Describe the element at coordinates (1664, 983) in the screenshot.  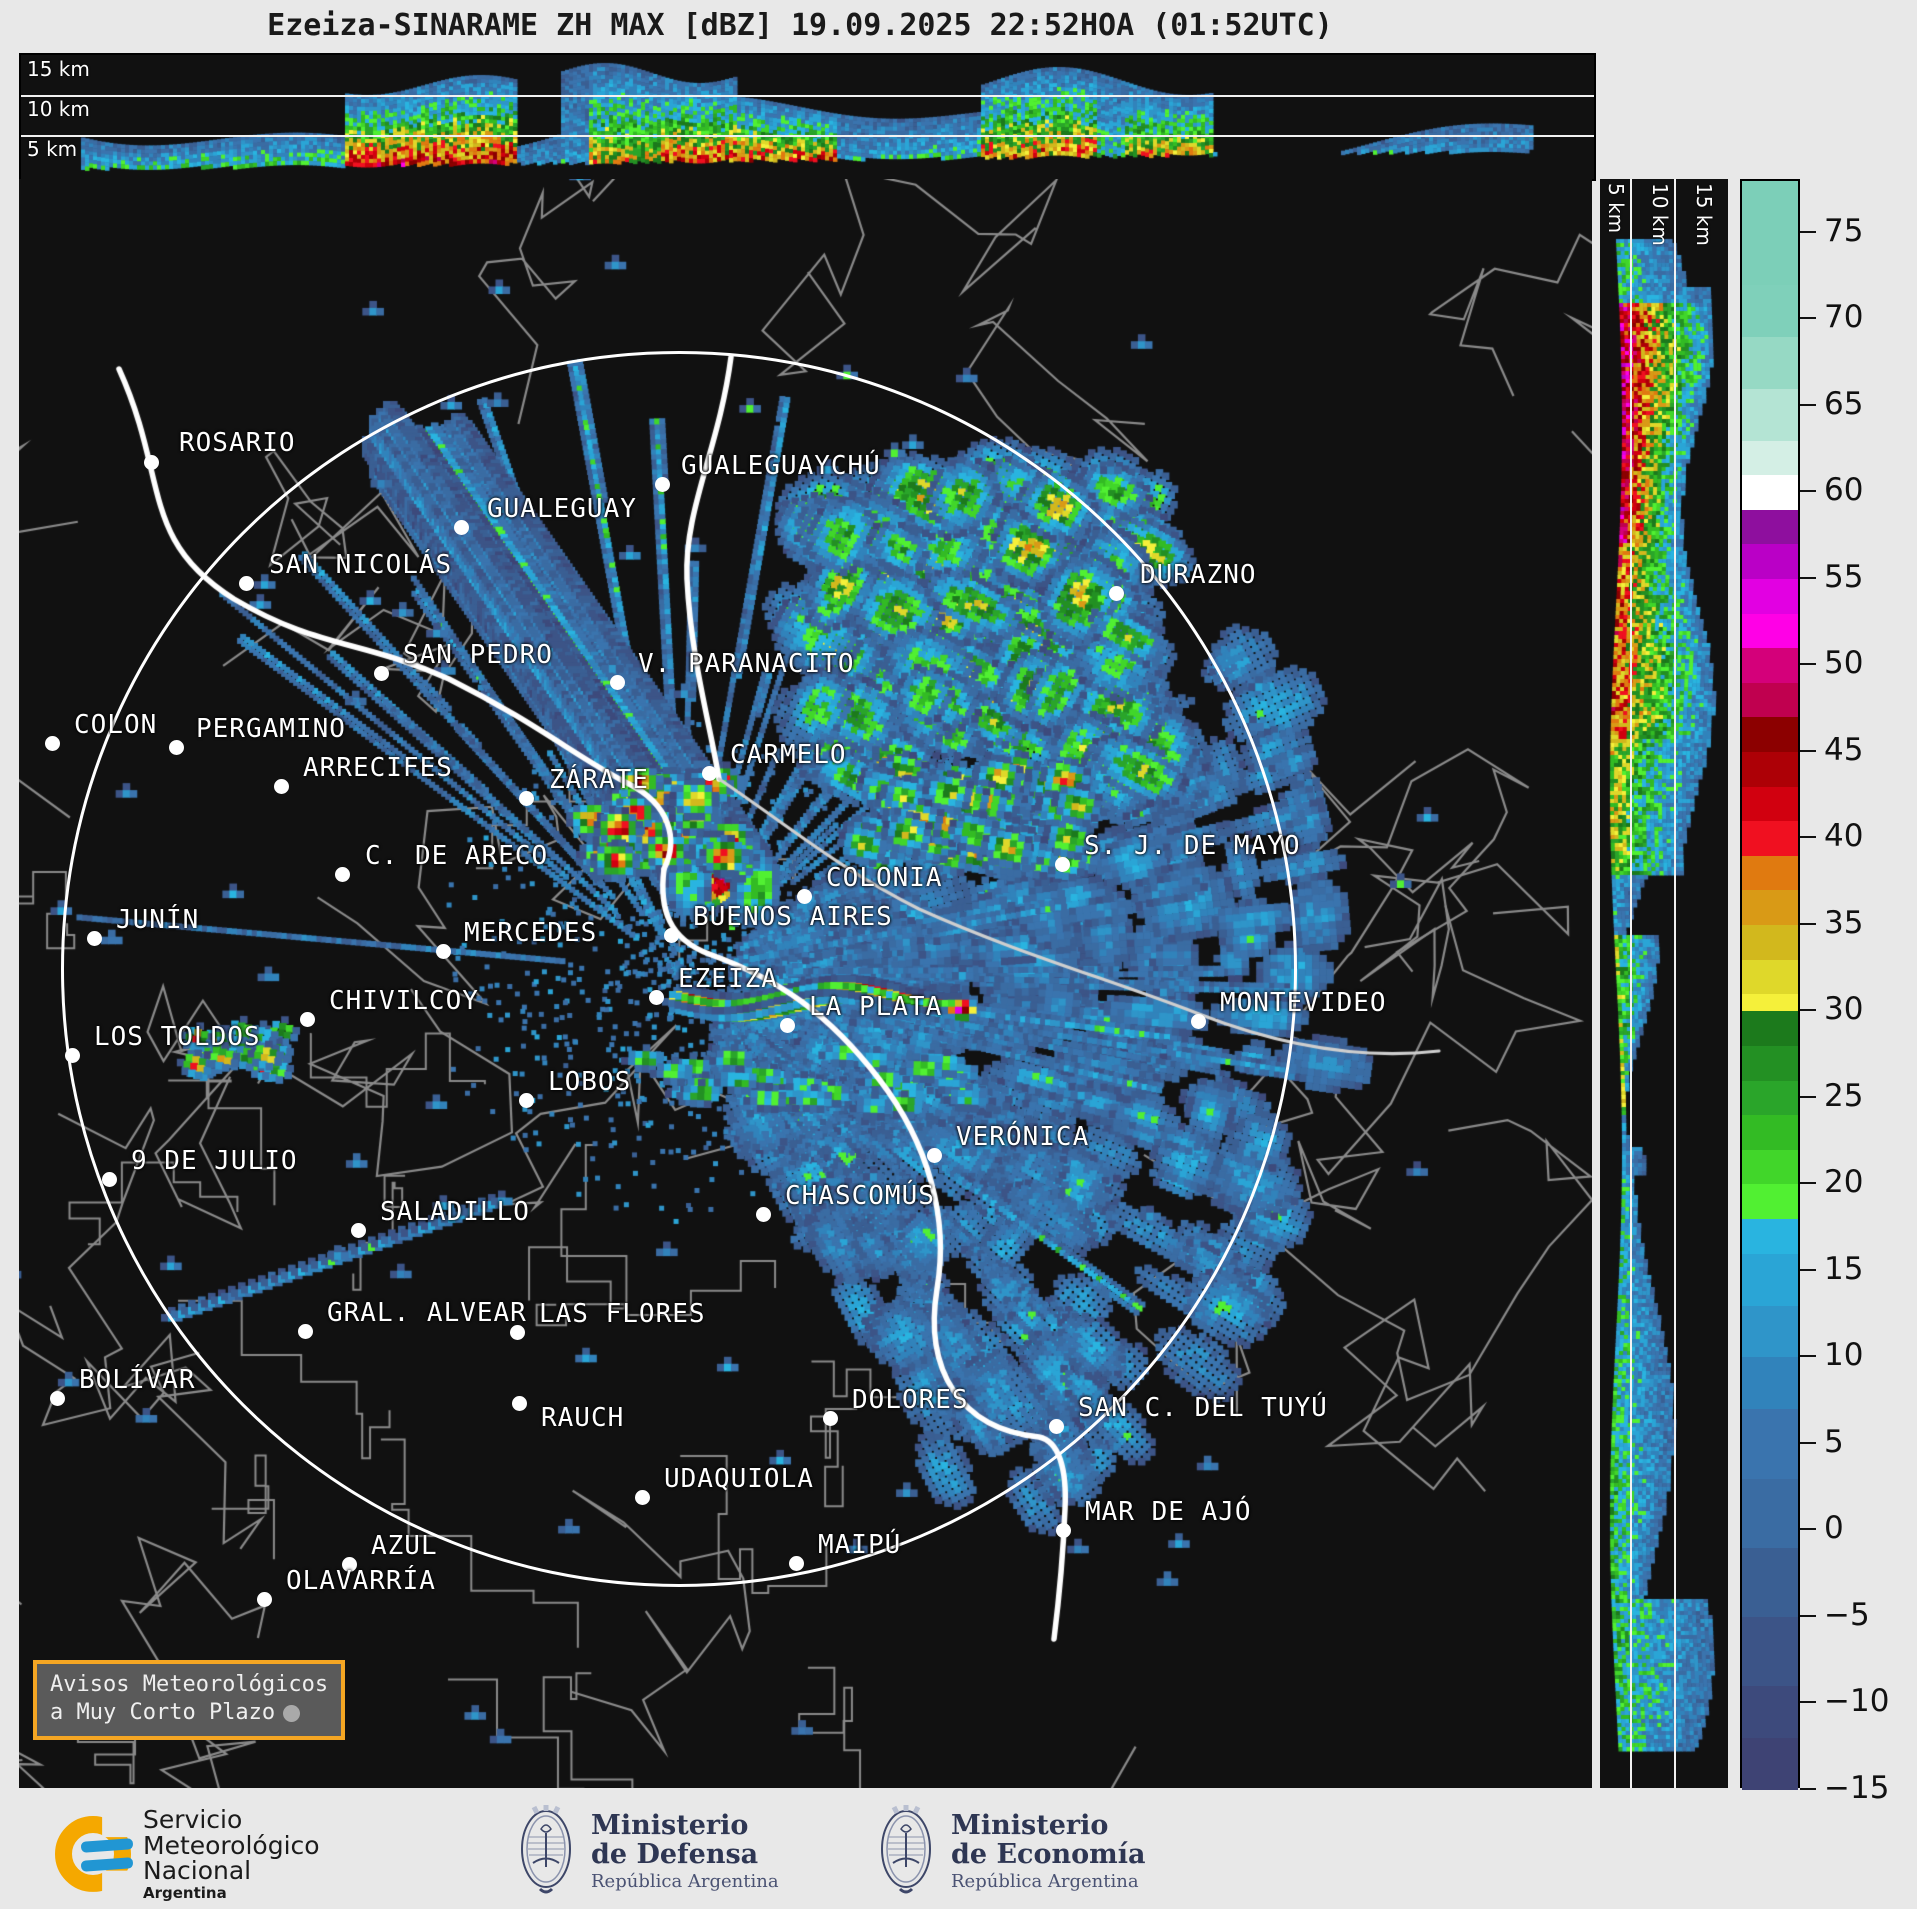
I see `cross-section-y-panel: 5 km 10 km 15 km` at that location.